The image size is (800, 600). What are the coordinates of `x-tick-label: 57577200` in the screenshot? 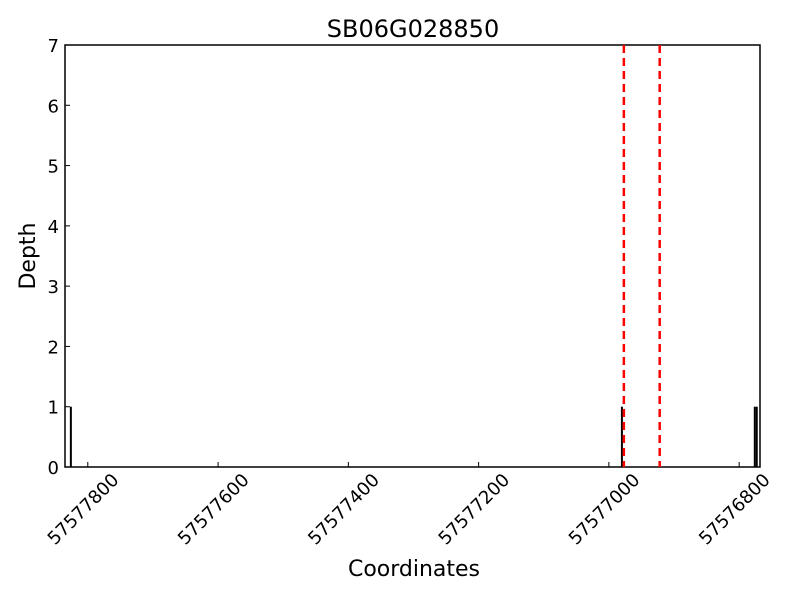 It's located at (475, 510).